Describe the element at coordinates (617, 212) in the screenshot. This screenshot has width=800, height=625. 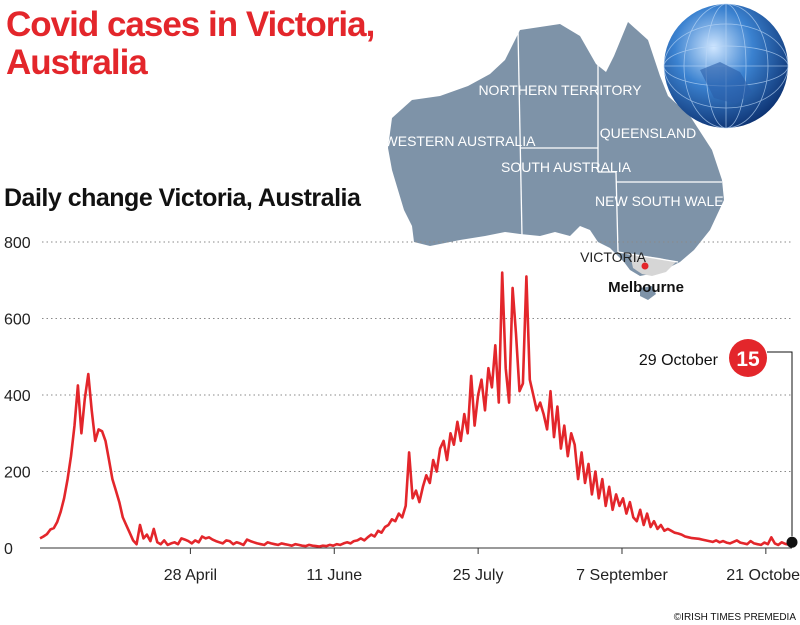
I see `sa-nsw-border` at that location.